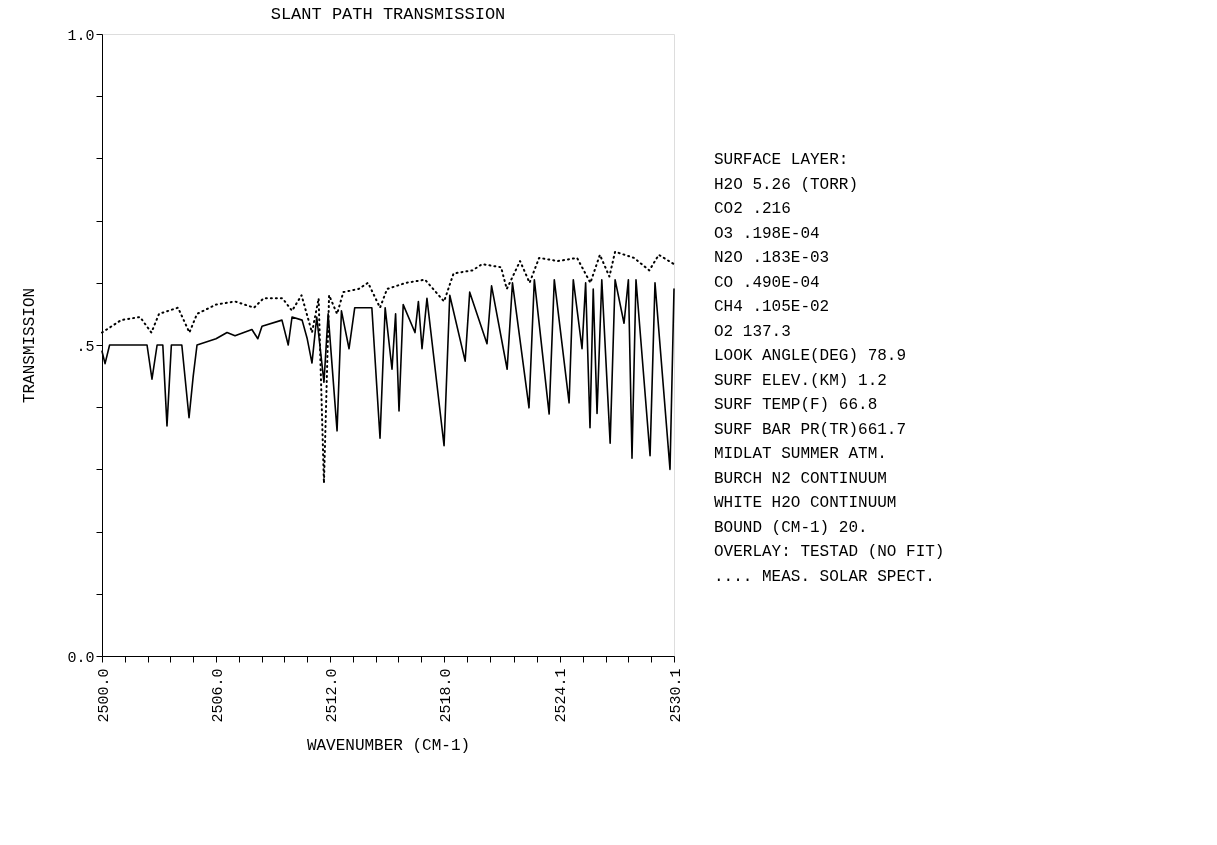 Image resolution: width=1217 pixels, height=845 pixels. I want to click on x-tick-label: 2500.0, so click(104, 695).